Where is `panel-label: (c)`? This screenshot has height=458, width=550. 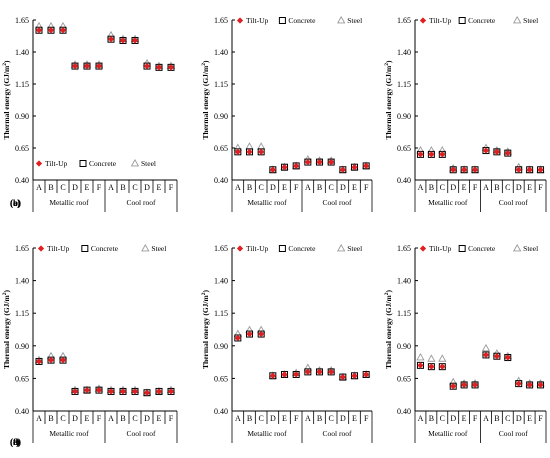
panel-label: (c) is located at coordinates (15, 203).